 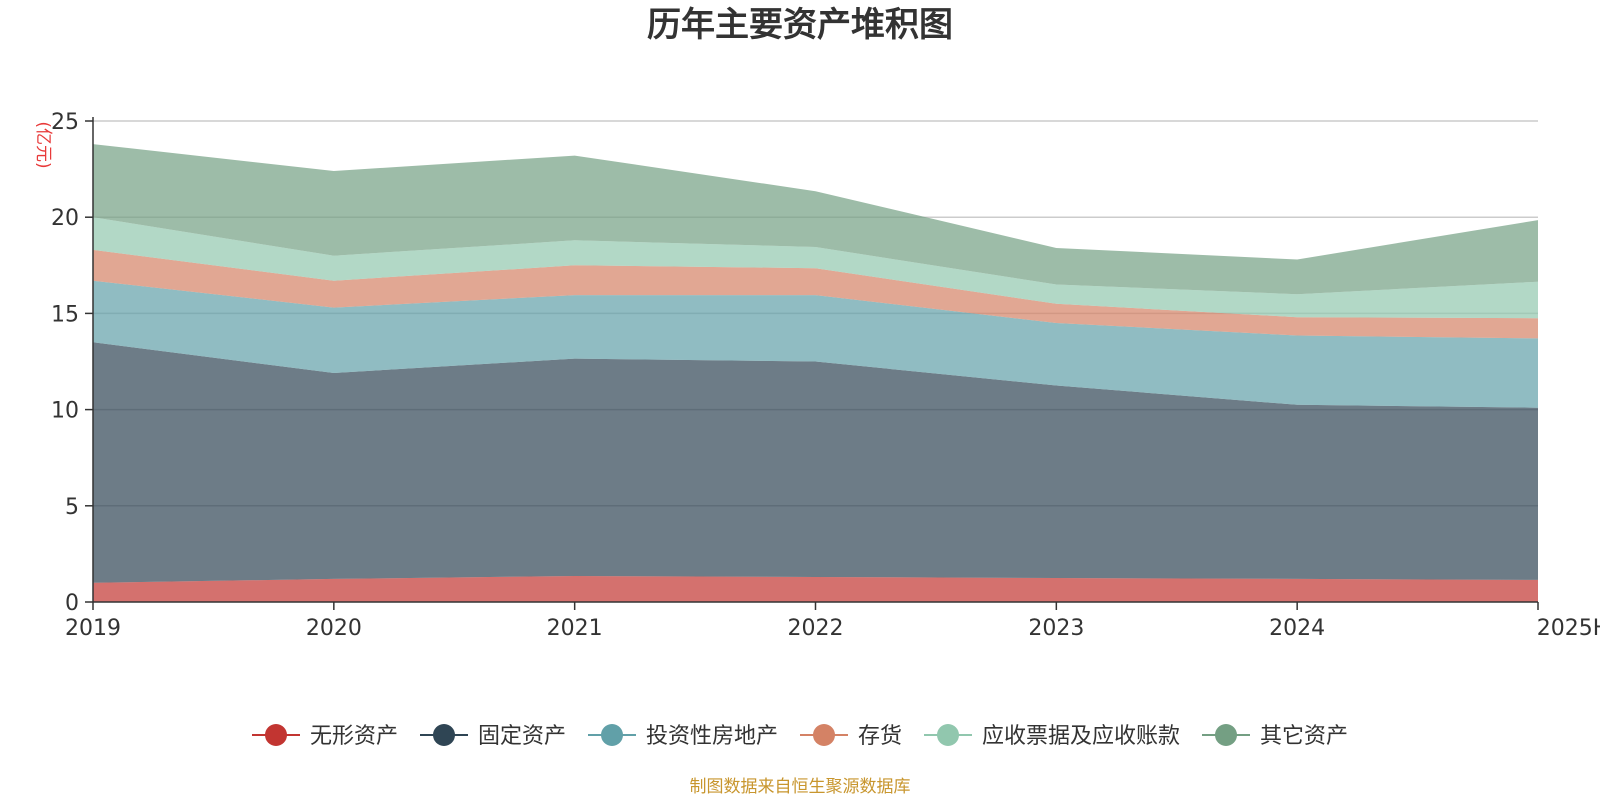 I want to click on legend-item-3: 存货, so click(x=851, y=736).